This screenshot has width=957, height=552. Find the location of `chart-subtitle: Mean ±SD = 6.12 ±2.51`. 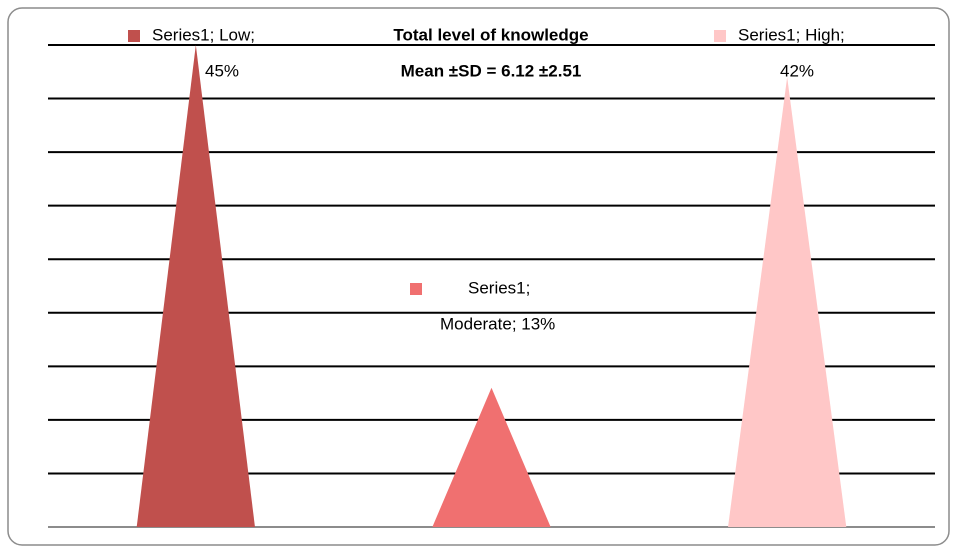

chart-subtitle: Mean ±SD = 6.12 ±2.51 is located at coordinates (491, 70).